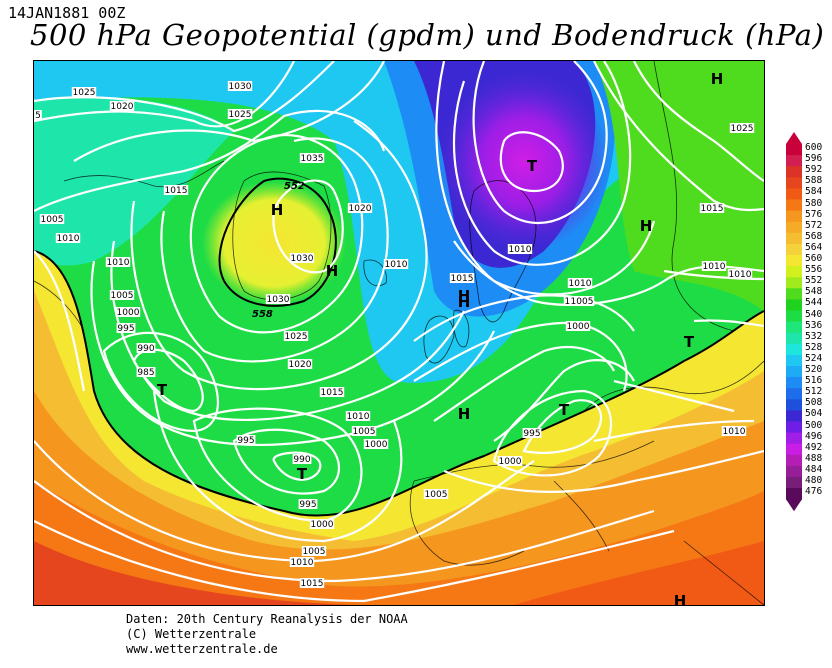  I want to click on scale-value-label: 584, so click(814, 192).